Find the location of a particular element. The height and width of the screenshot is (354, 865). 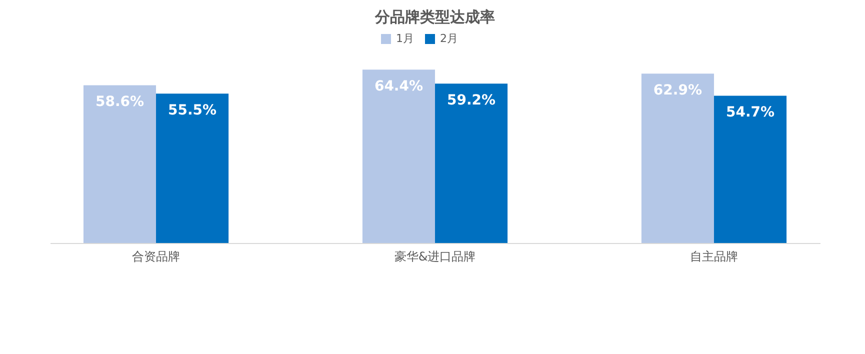

x-tick-label: 合资品牌 is located at coordinates (156, 257).